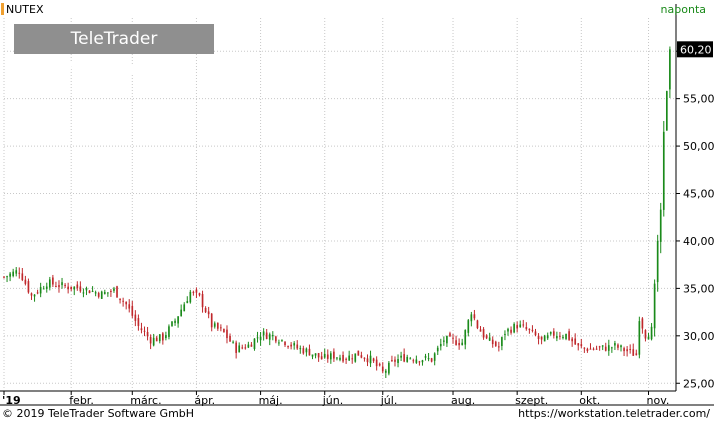 The height and width of the screenshot is (424, 714). What do you see at coordinates (698, 383) in the screenshot?
I see `y-tick-label: 25,00` at bounding box center [698, 383].